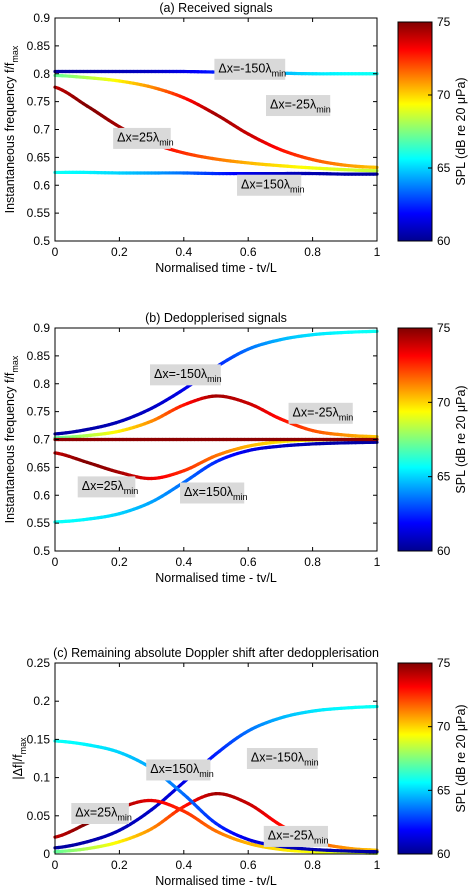 This screenshot has height=887, width=474. Describe the element at coordinates (39, 739) in the screenshot. I see `y-tick-label: 0.15` at that location.